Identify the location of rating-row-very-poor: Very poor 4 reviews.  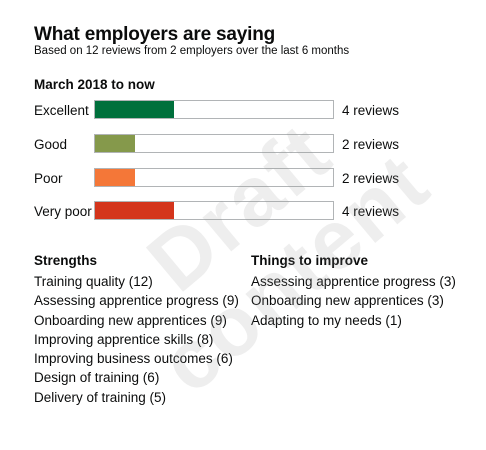
(244, 212).